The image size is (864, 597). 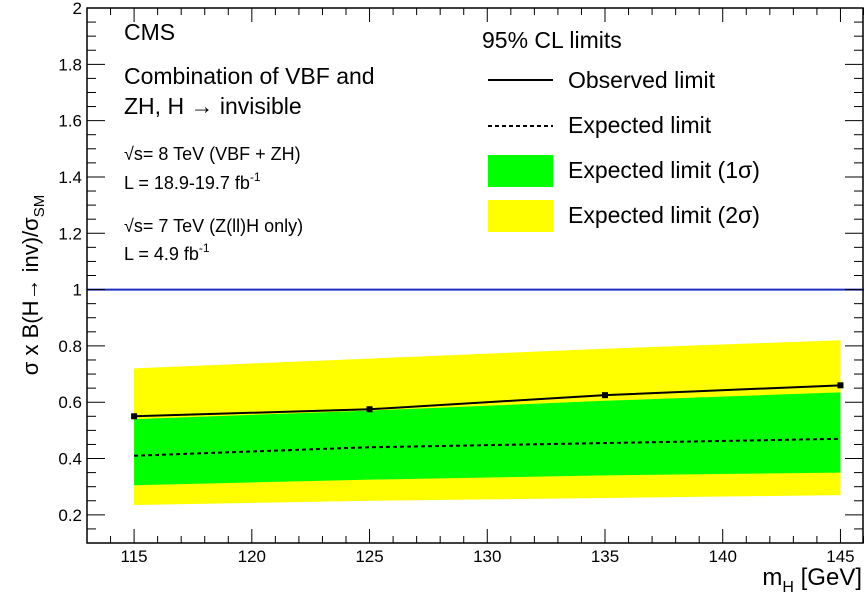 What do you see at coordinates (70, 402) in the screenshot?
I see `y-tick-label: 0.6` at bounding box center [70, 402].